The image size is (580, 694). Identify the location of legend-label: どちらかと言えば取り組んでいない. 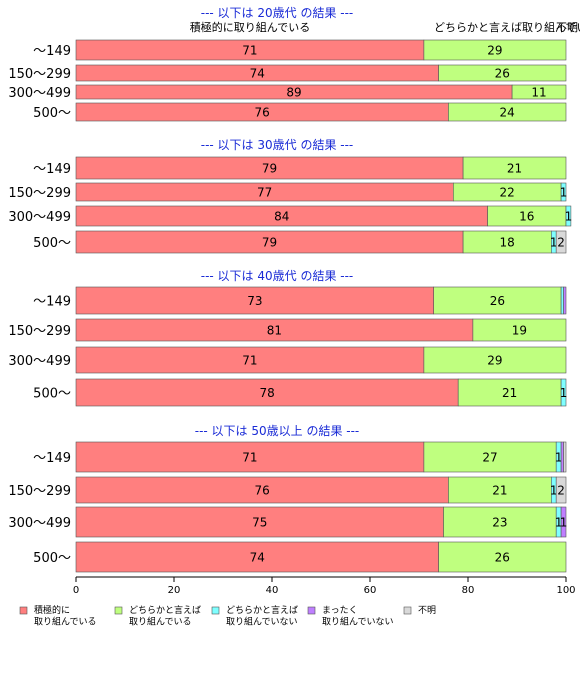
(262, 615).